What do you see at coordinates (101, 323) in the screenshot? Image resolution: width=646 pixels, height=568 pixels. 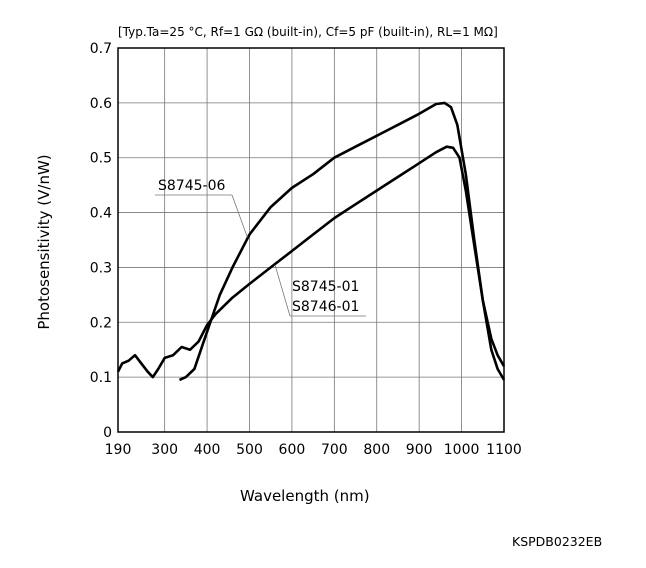 I see `y-tick-label: 0.2` at bounding box center [101, 323].